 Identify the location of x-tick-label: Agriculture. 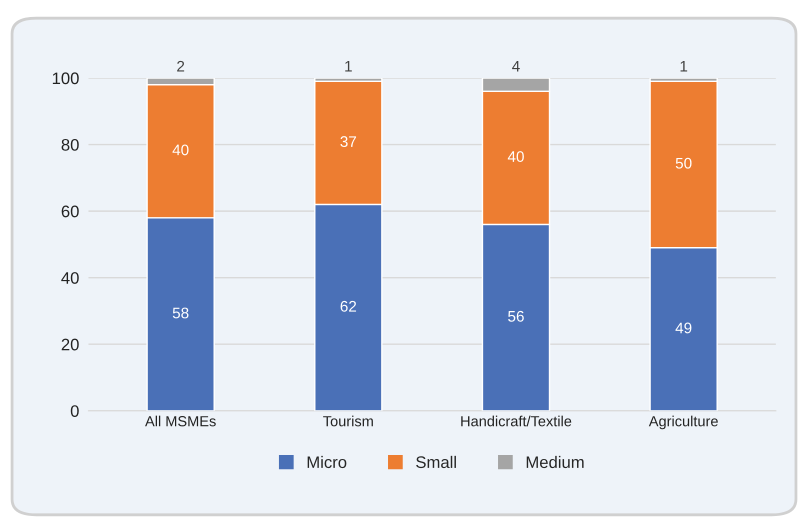
(683, 423).